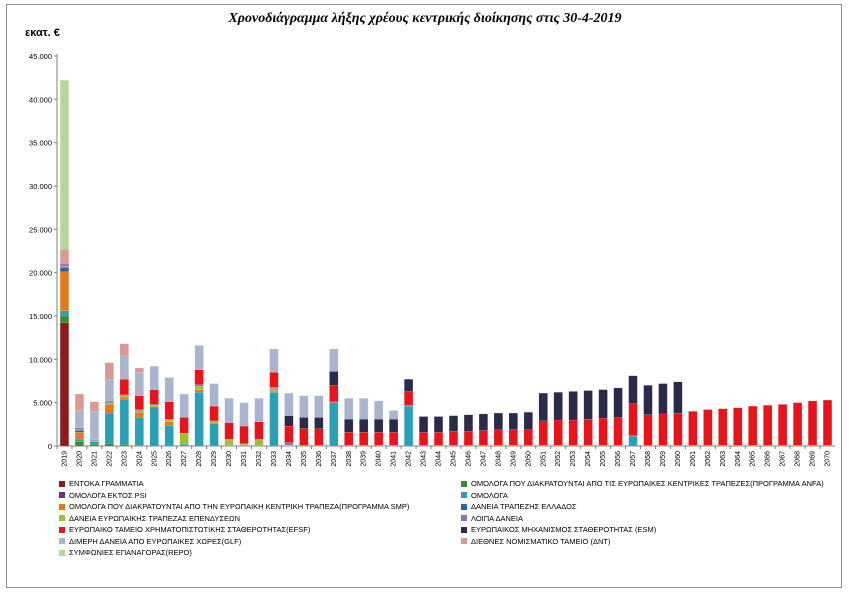  I want to click on x-tick-label: 2034, so click(289, 459).